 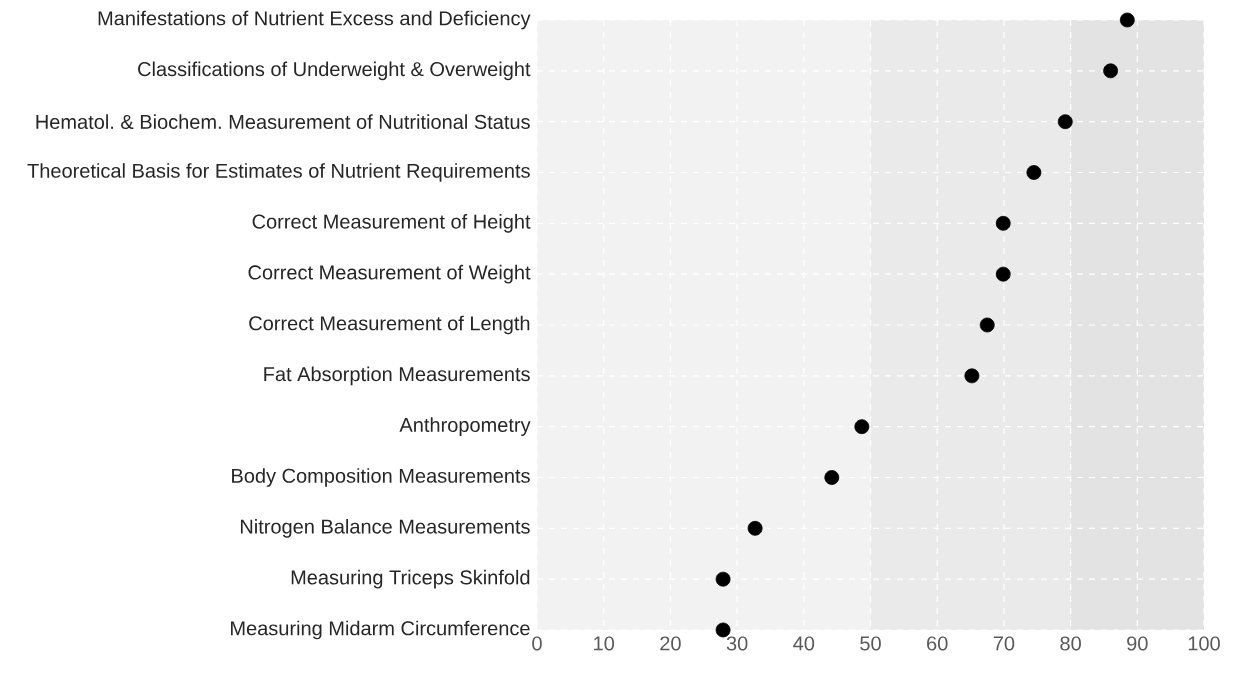 I want to click on y-tick-label: Hematol. & Biochem. Measurement of Nutritional Status, so click(x=283, y=121).